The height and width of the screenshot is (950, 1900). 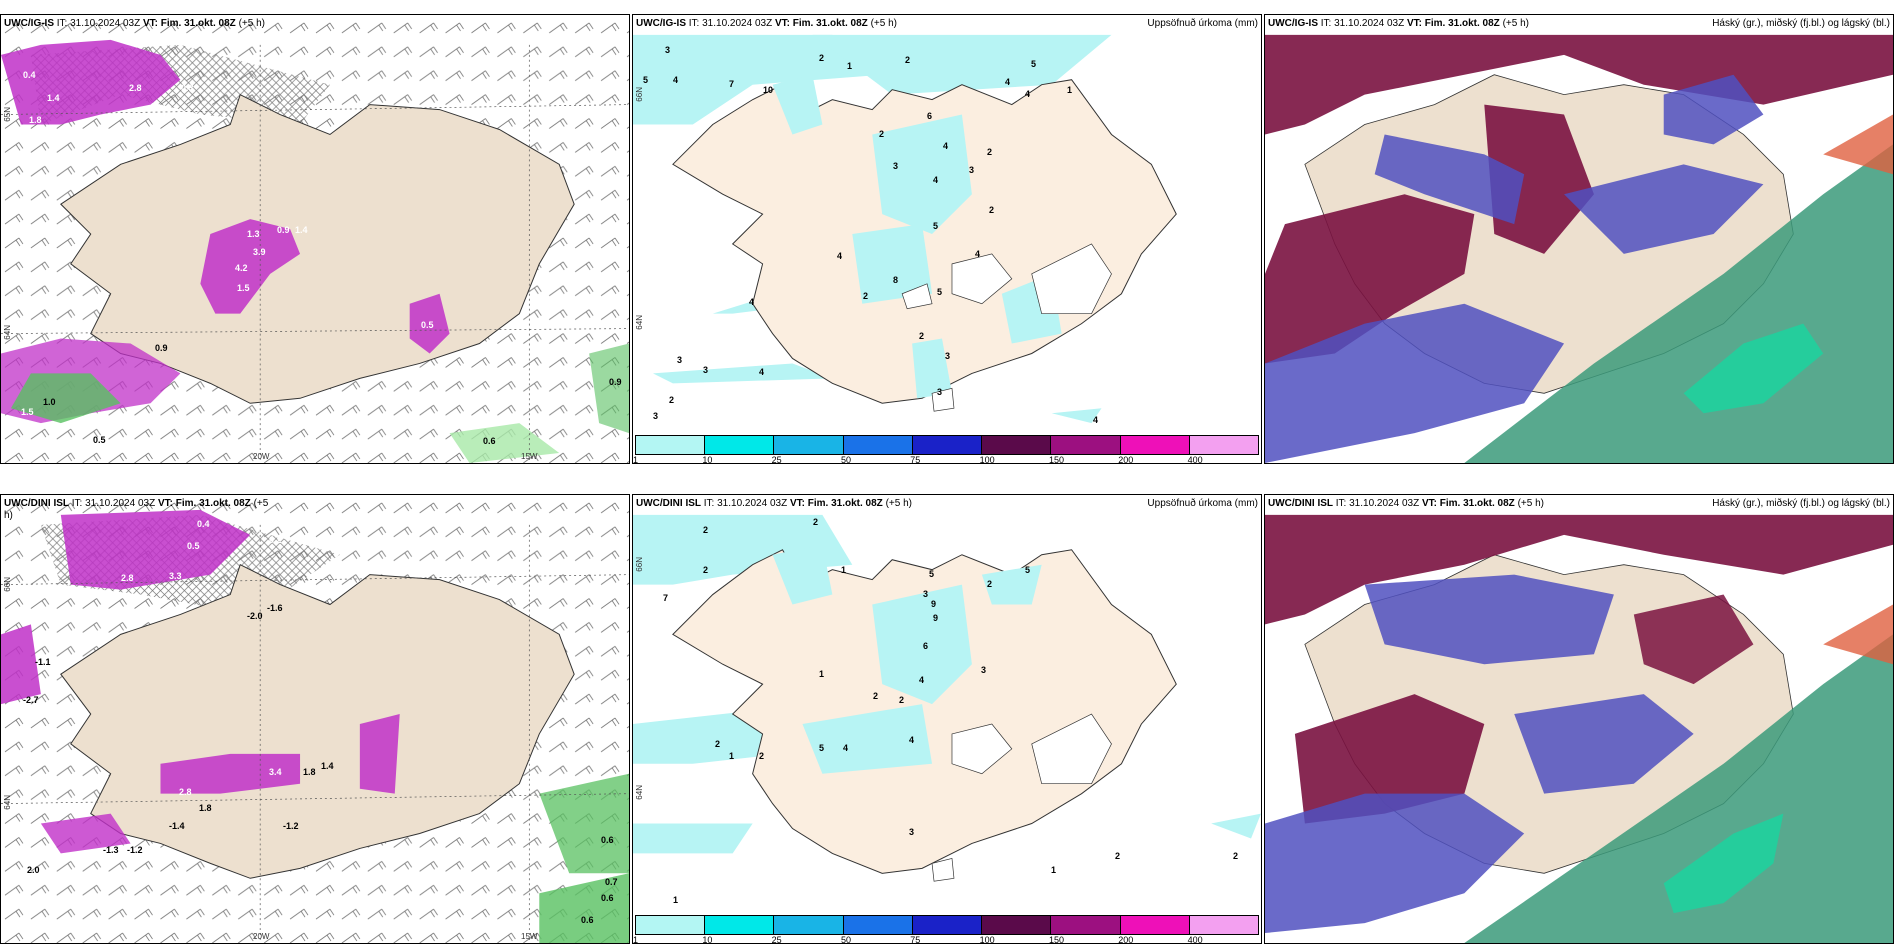 I want to click on value-label: -2.7, so click(x=31, y=700).